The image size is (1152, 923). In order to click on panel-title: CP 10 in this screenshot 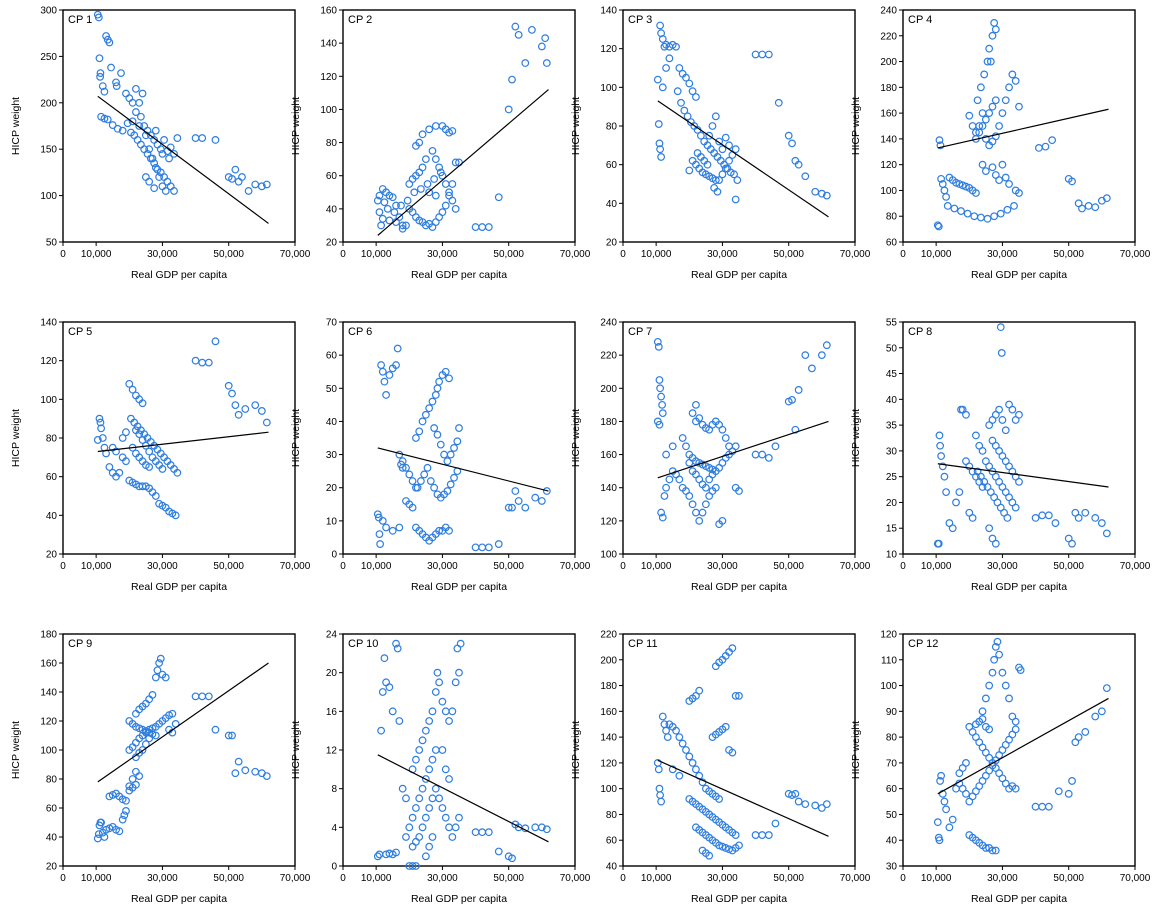, I will do `click(363, 644)`.